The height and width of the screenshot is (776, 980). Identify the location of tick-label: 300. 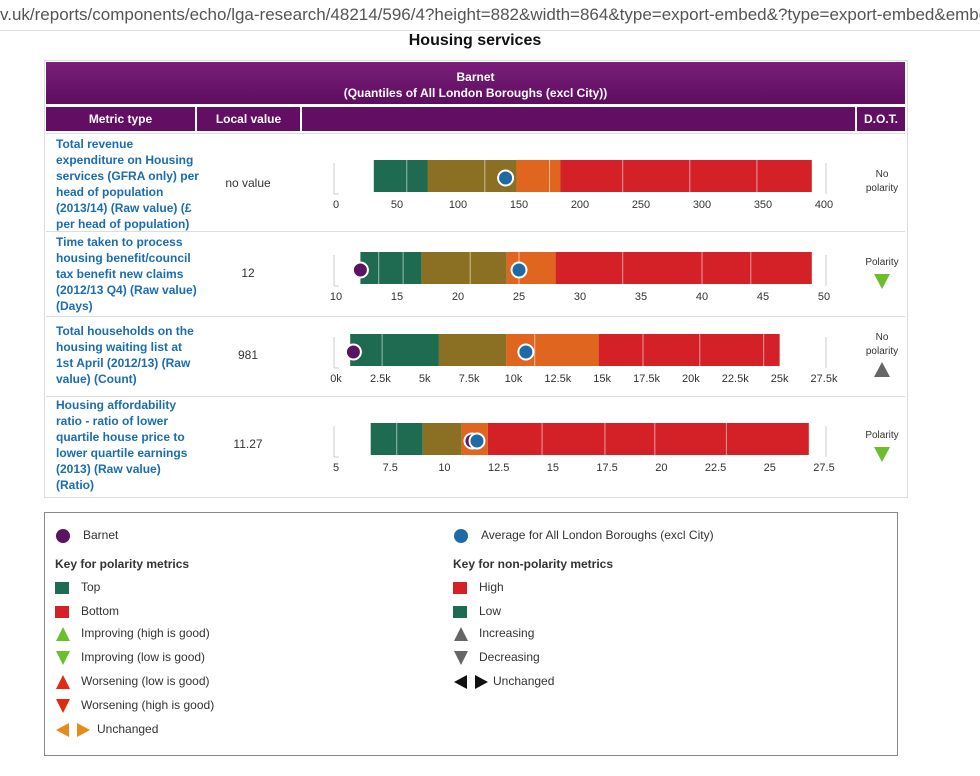
(702, 205).